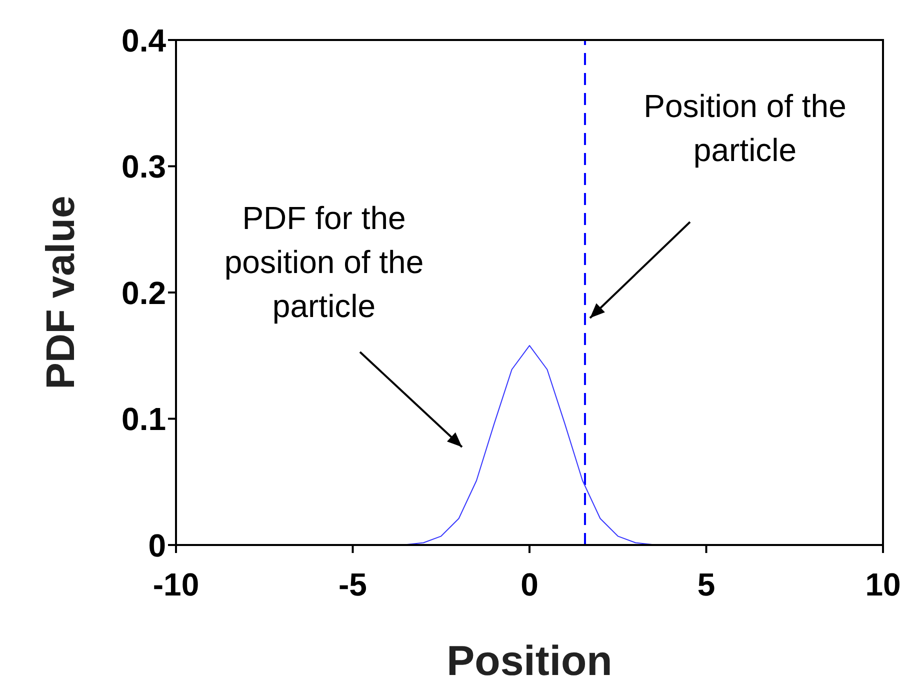 The height and width of the screenshot is (679, 919). Describe the element at coordinates (144, 419) in the screenshot. I see `y-tick-label: 0.1` at that location.